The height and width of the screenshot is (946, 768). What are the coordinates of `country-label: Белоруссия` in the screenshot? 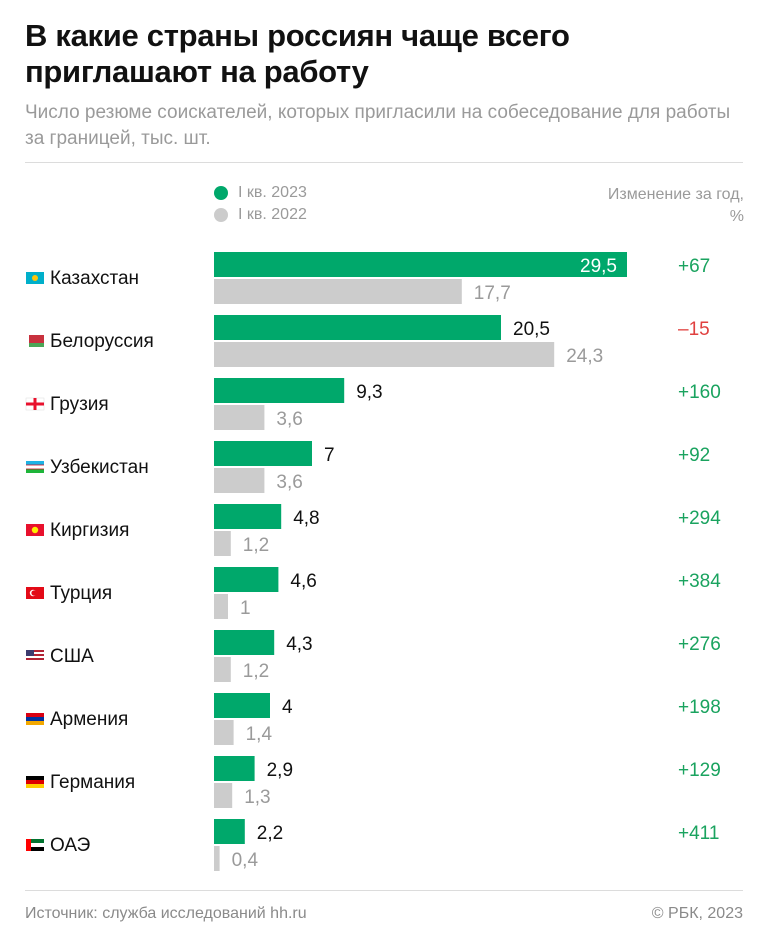 It's located at (102, 341).